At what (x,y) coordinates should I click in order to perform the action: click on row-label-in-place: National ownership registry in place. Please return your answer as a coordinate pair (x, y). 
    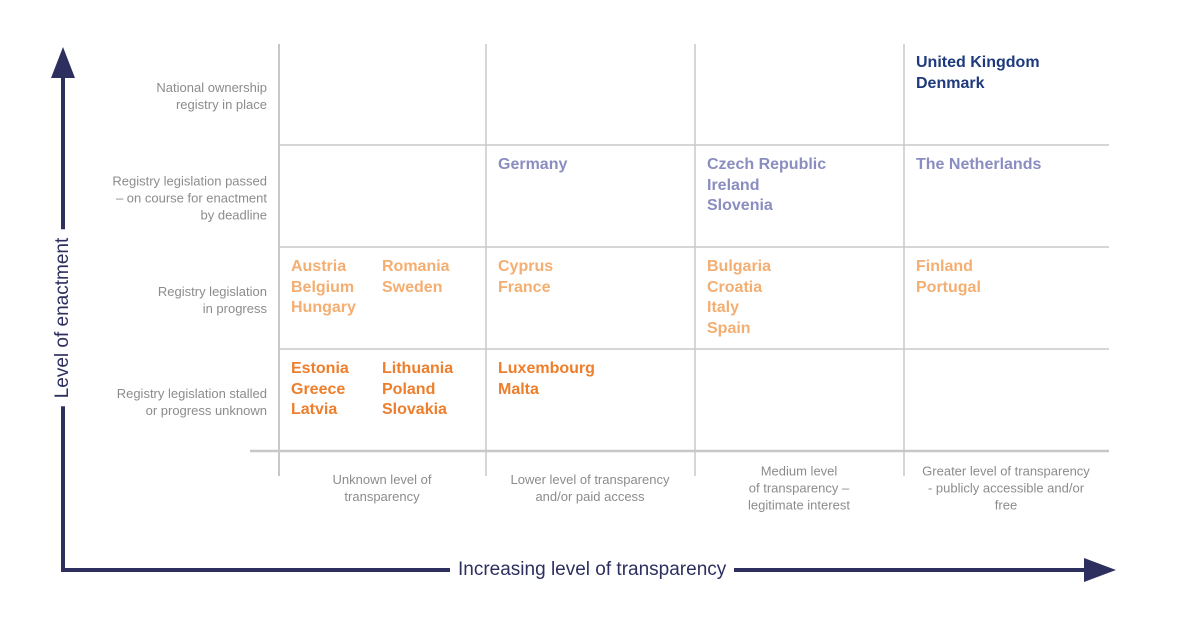
    Looking at the image, I should click on (211, 96).